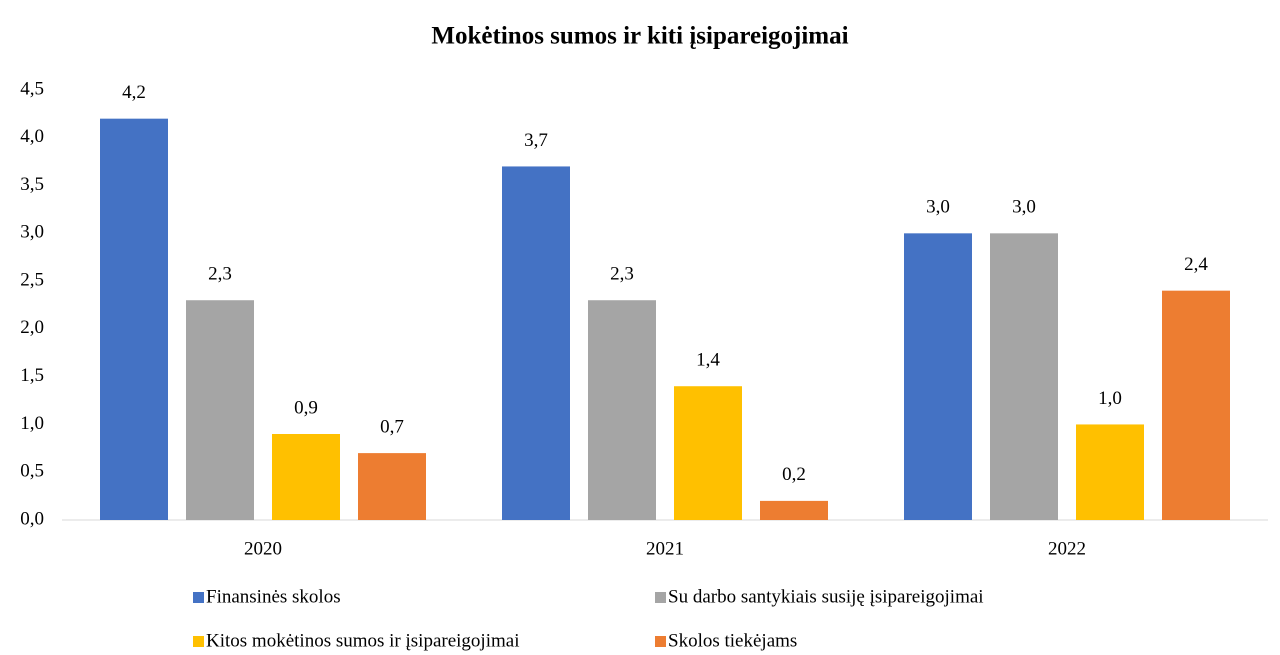 The image size is (1280, 655). Describe the element at coordinates (665, 548) in the screenshot. I see `x-tick-label: 2021` at that location.